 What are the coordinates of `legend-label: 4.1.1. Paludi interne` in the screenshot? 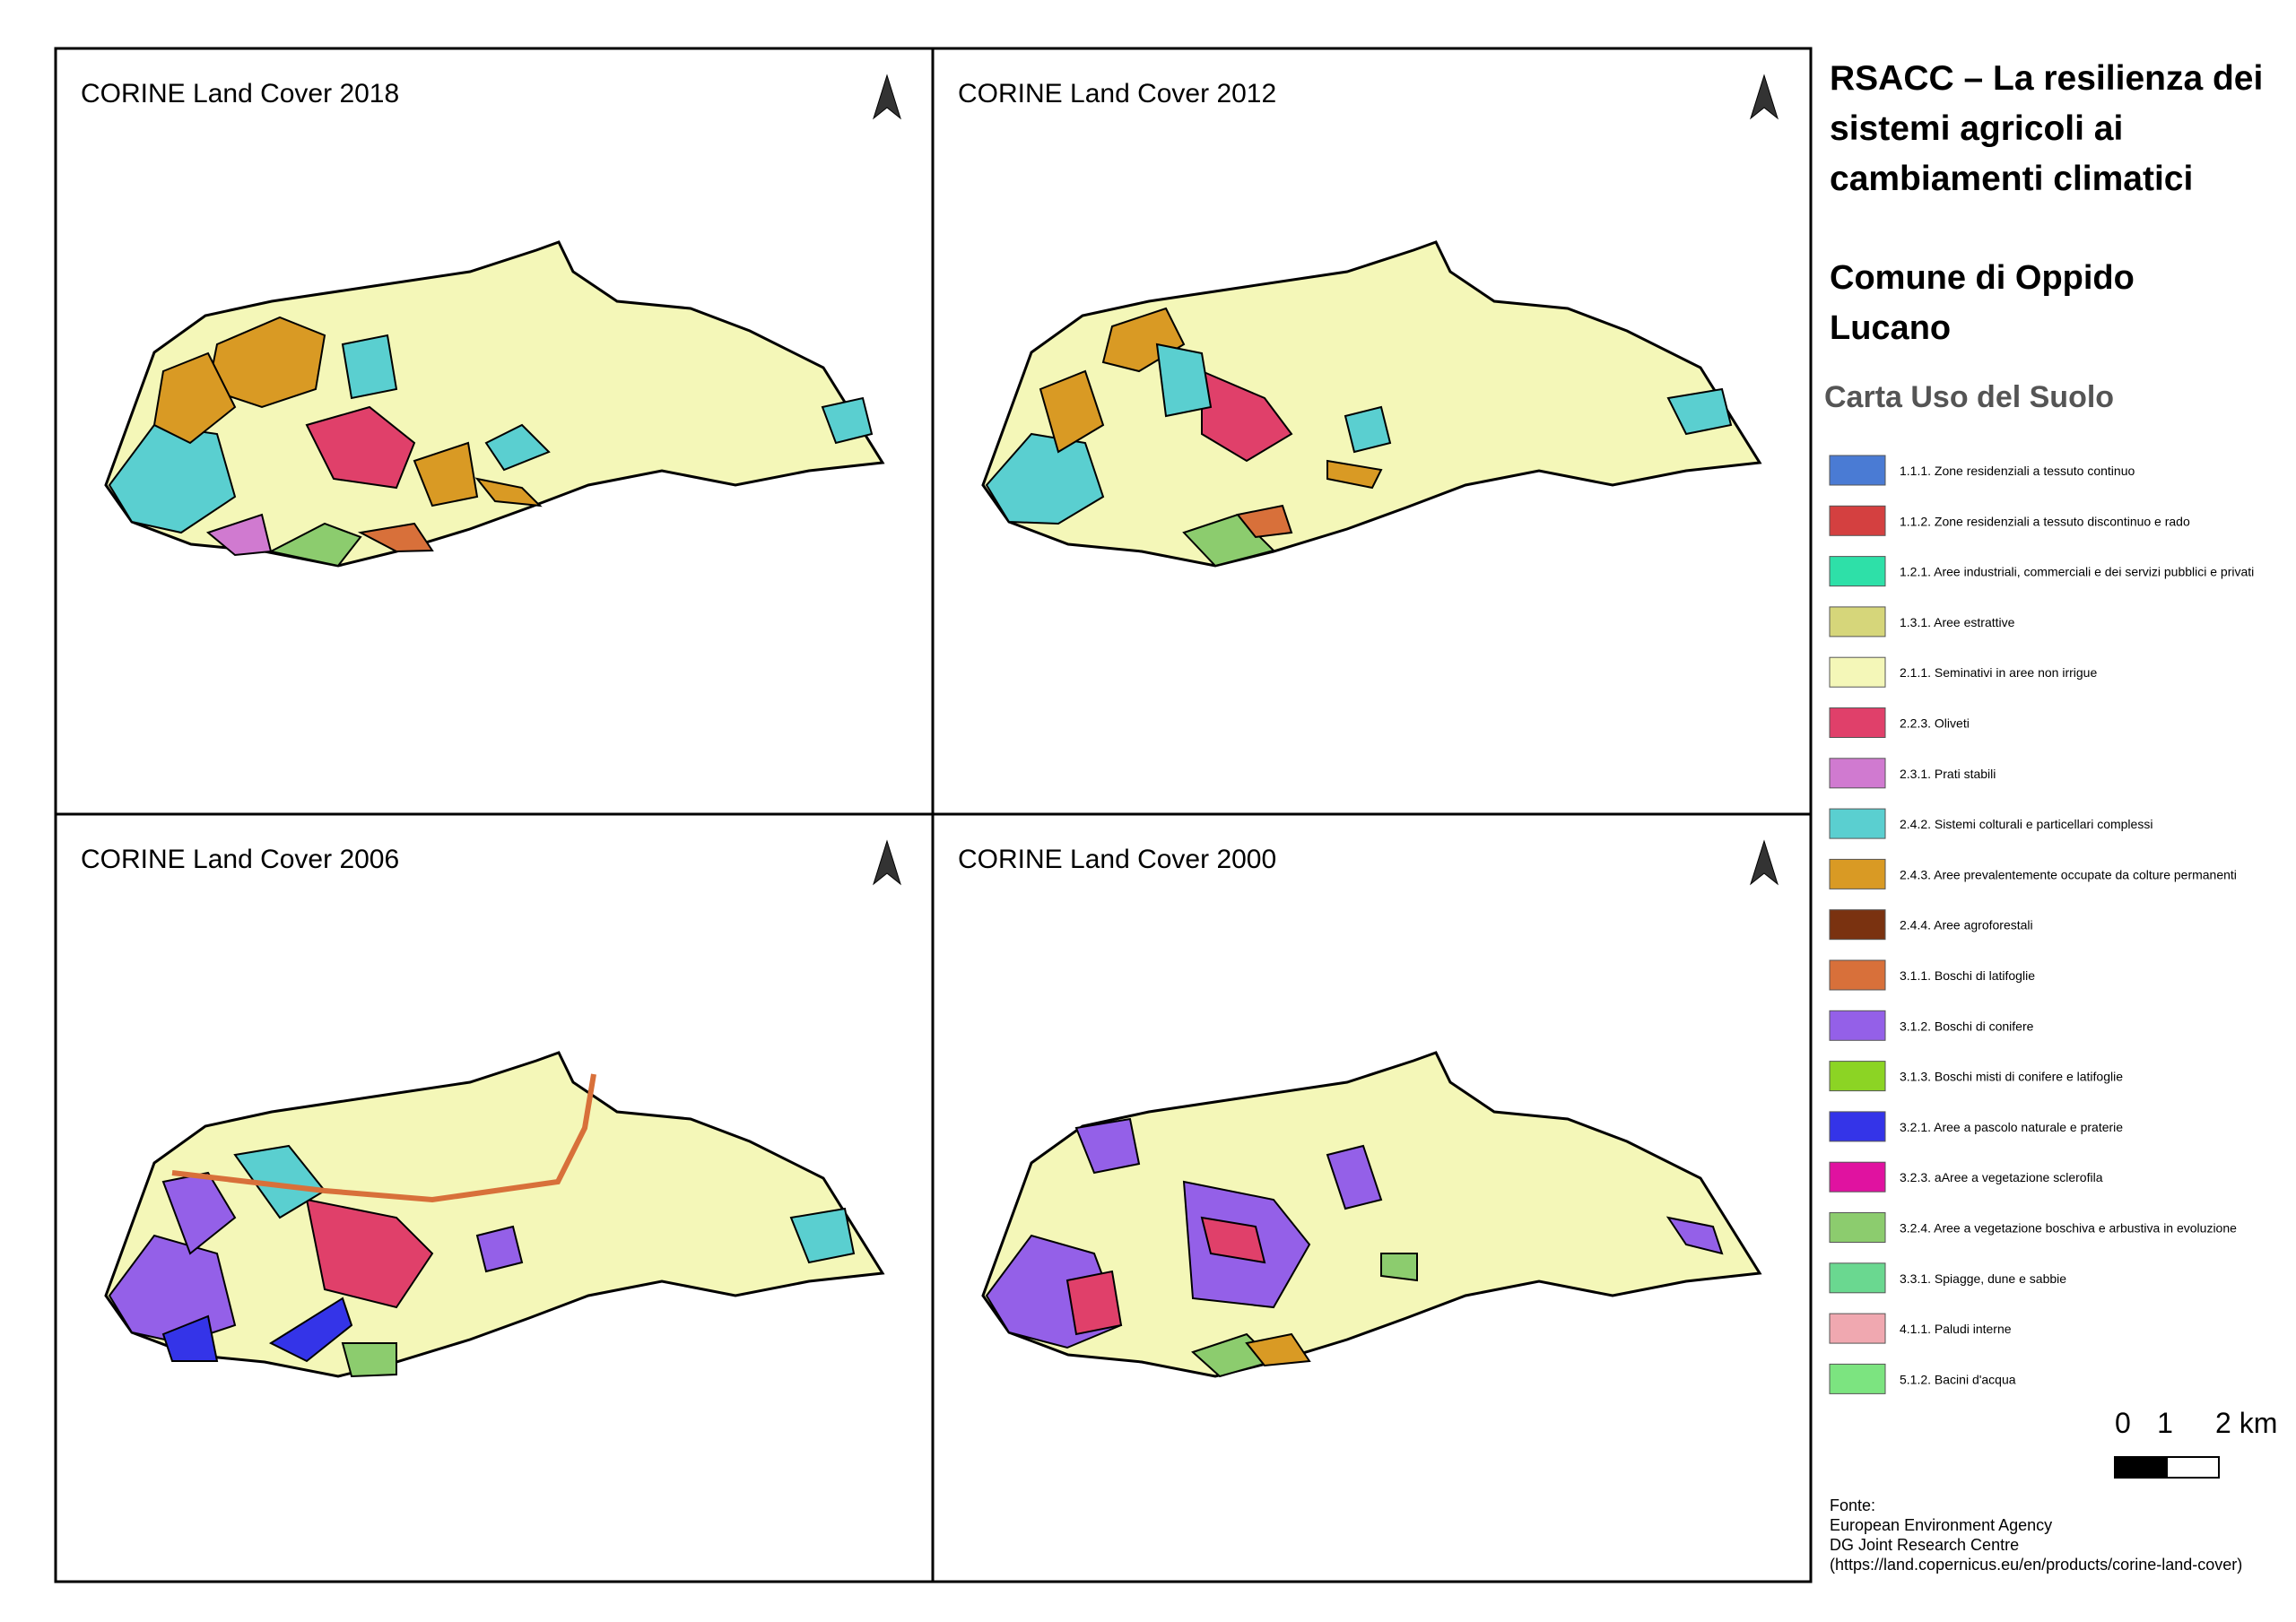 It's located at (1956, 1329).